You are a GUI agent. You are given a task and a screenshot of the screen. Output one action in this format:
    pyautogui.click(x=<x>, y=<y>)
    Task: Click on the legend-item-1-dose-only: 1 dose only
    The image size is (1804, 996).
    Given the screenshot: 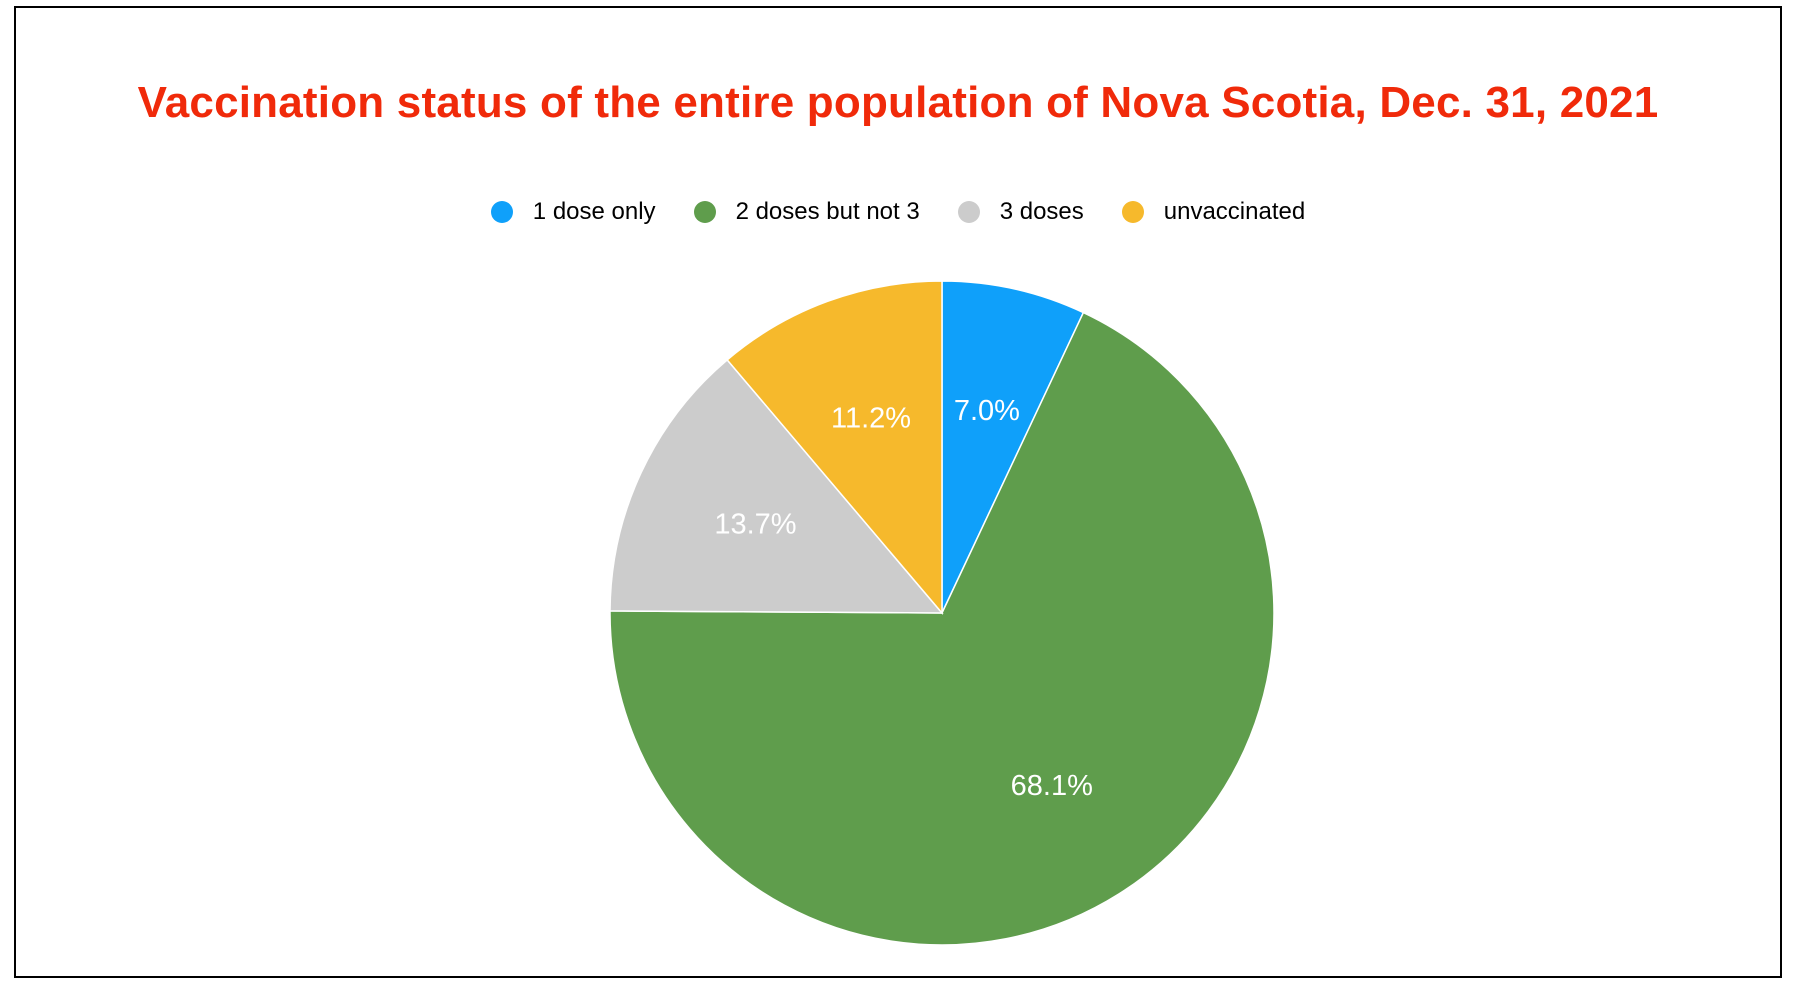 What is the action you would take?
    pyautogui.click(x=573, y=212)
    